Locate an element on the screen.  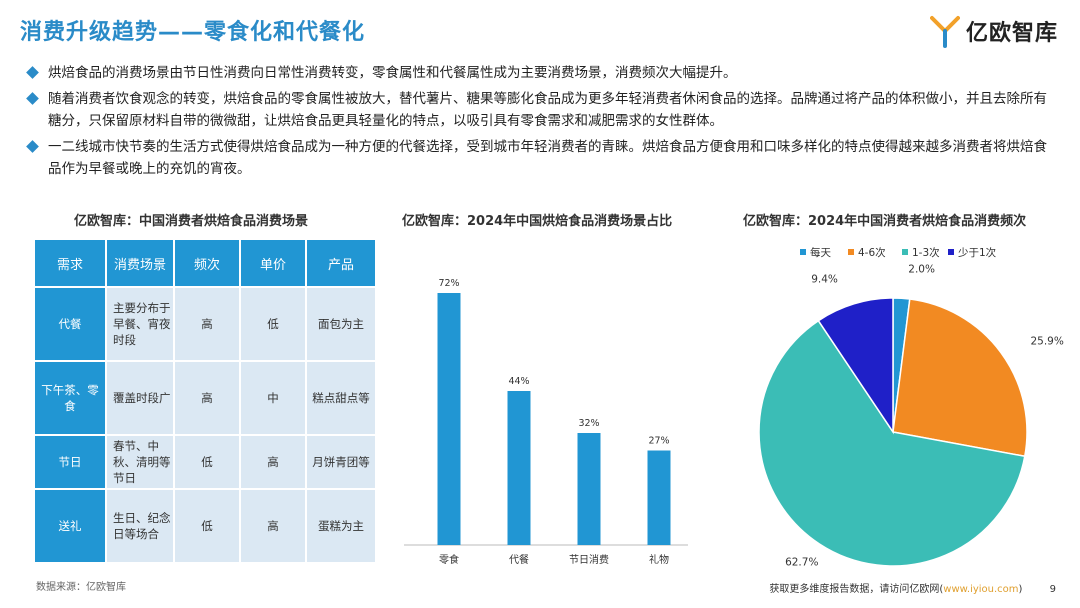
legend-label: 1-3次 is located at coordinates (926, 252).